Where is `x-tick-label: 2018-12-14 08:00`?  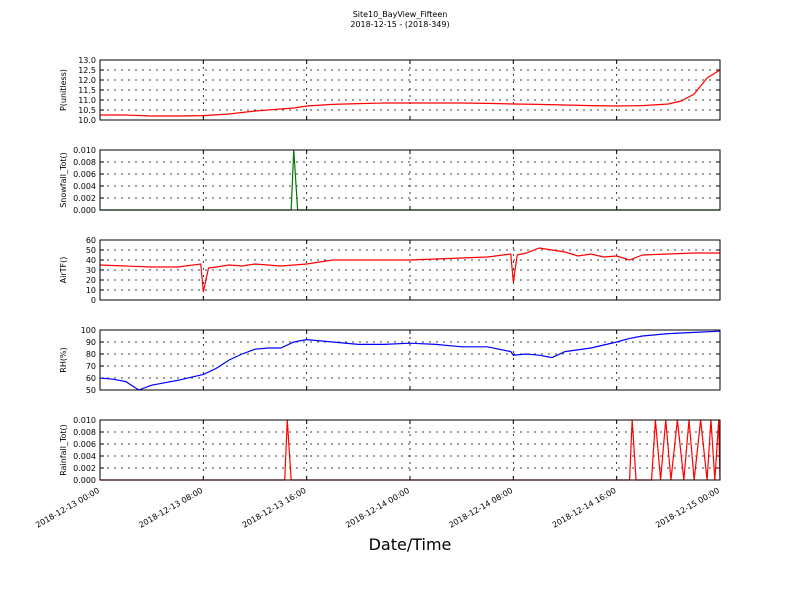 x-tick-label: 2018-12-14 08:00 is located at coordinates (480, 508).